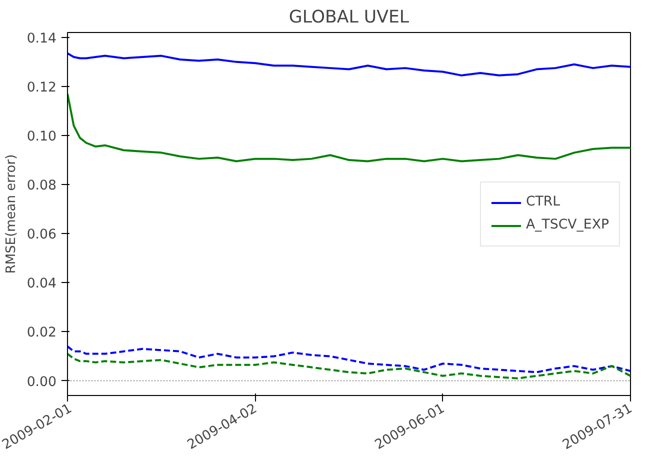  What do you see at coordinates (567, 225) in the screenshot?
I see `legend-label: A_TSCV_EXP` at bounding box center [567, 225].